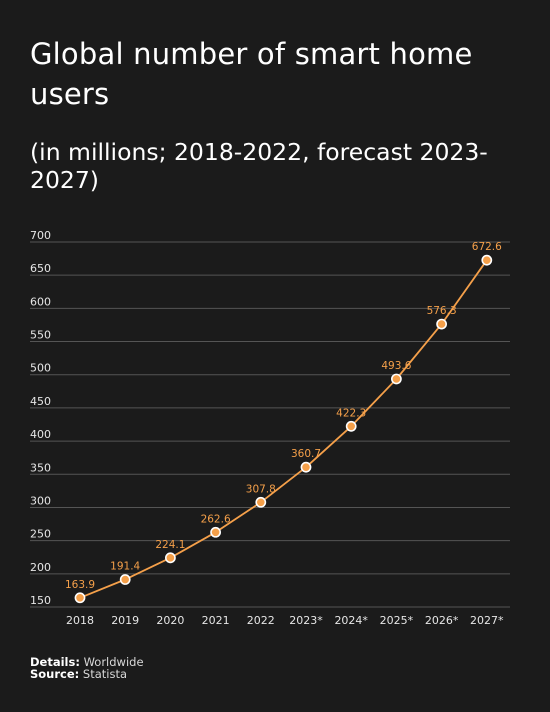  What do you see at coordinates (40, 335) in the screenshot?
I see `y-tick-label: 550` at bounding box center [40, 335].